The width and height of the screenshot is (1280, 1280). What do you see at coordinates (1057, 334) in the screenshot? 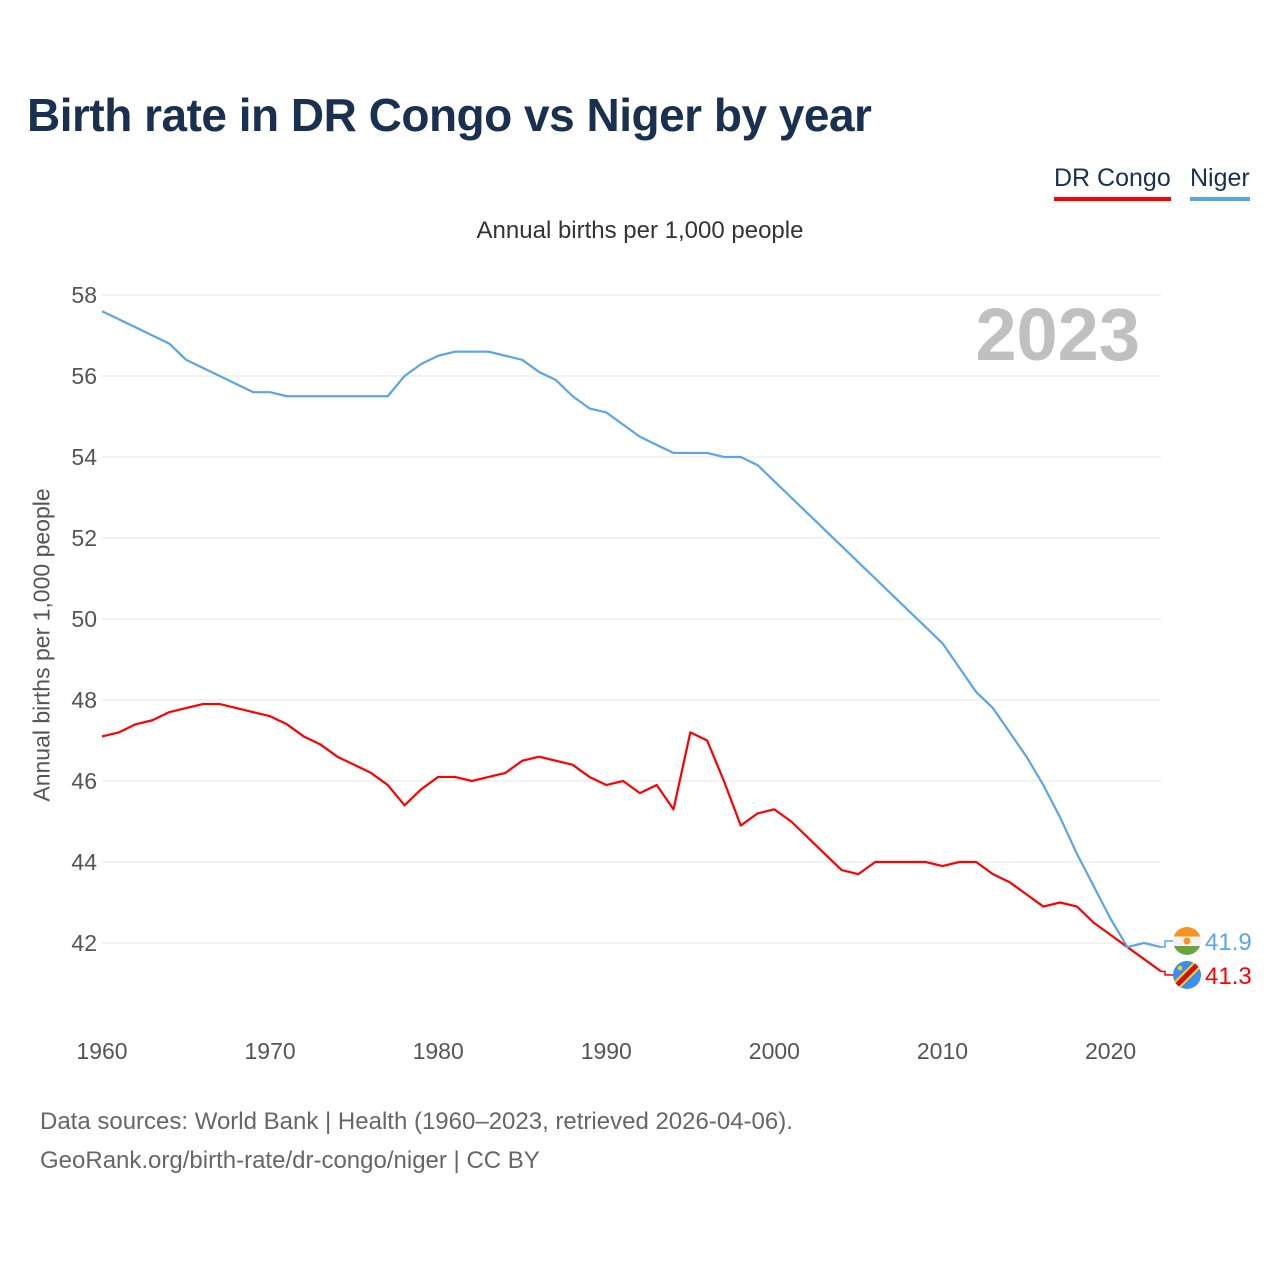
I see `year-badge: 2023` at bounding box center [1057, 334].